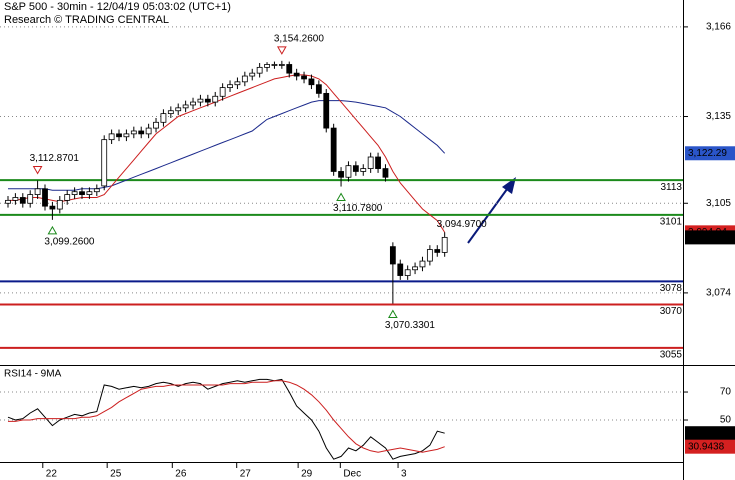  What do you see at coordinates (307, 474) in the screenshot?
I see `x-tick-label: 29` at bounding box center [307, 474].